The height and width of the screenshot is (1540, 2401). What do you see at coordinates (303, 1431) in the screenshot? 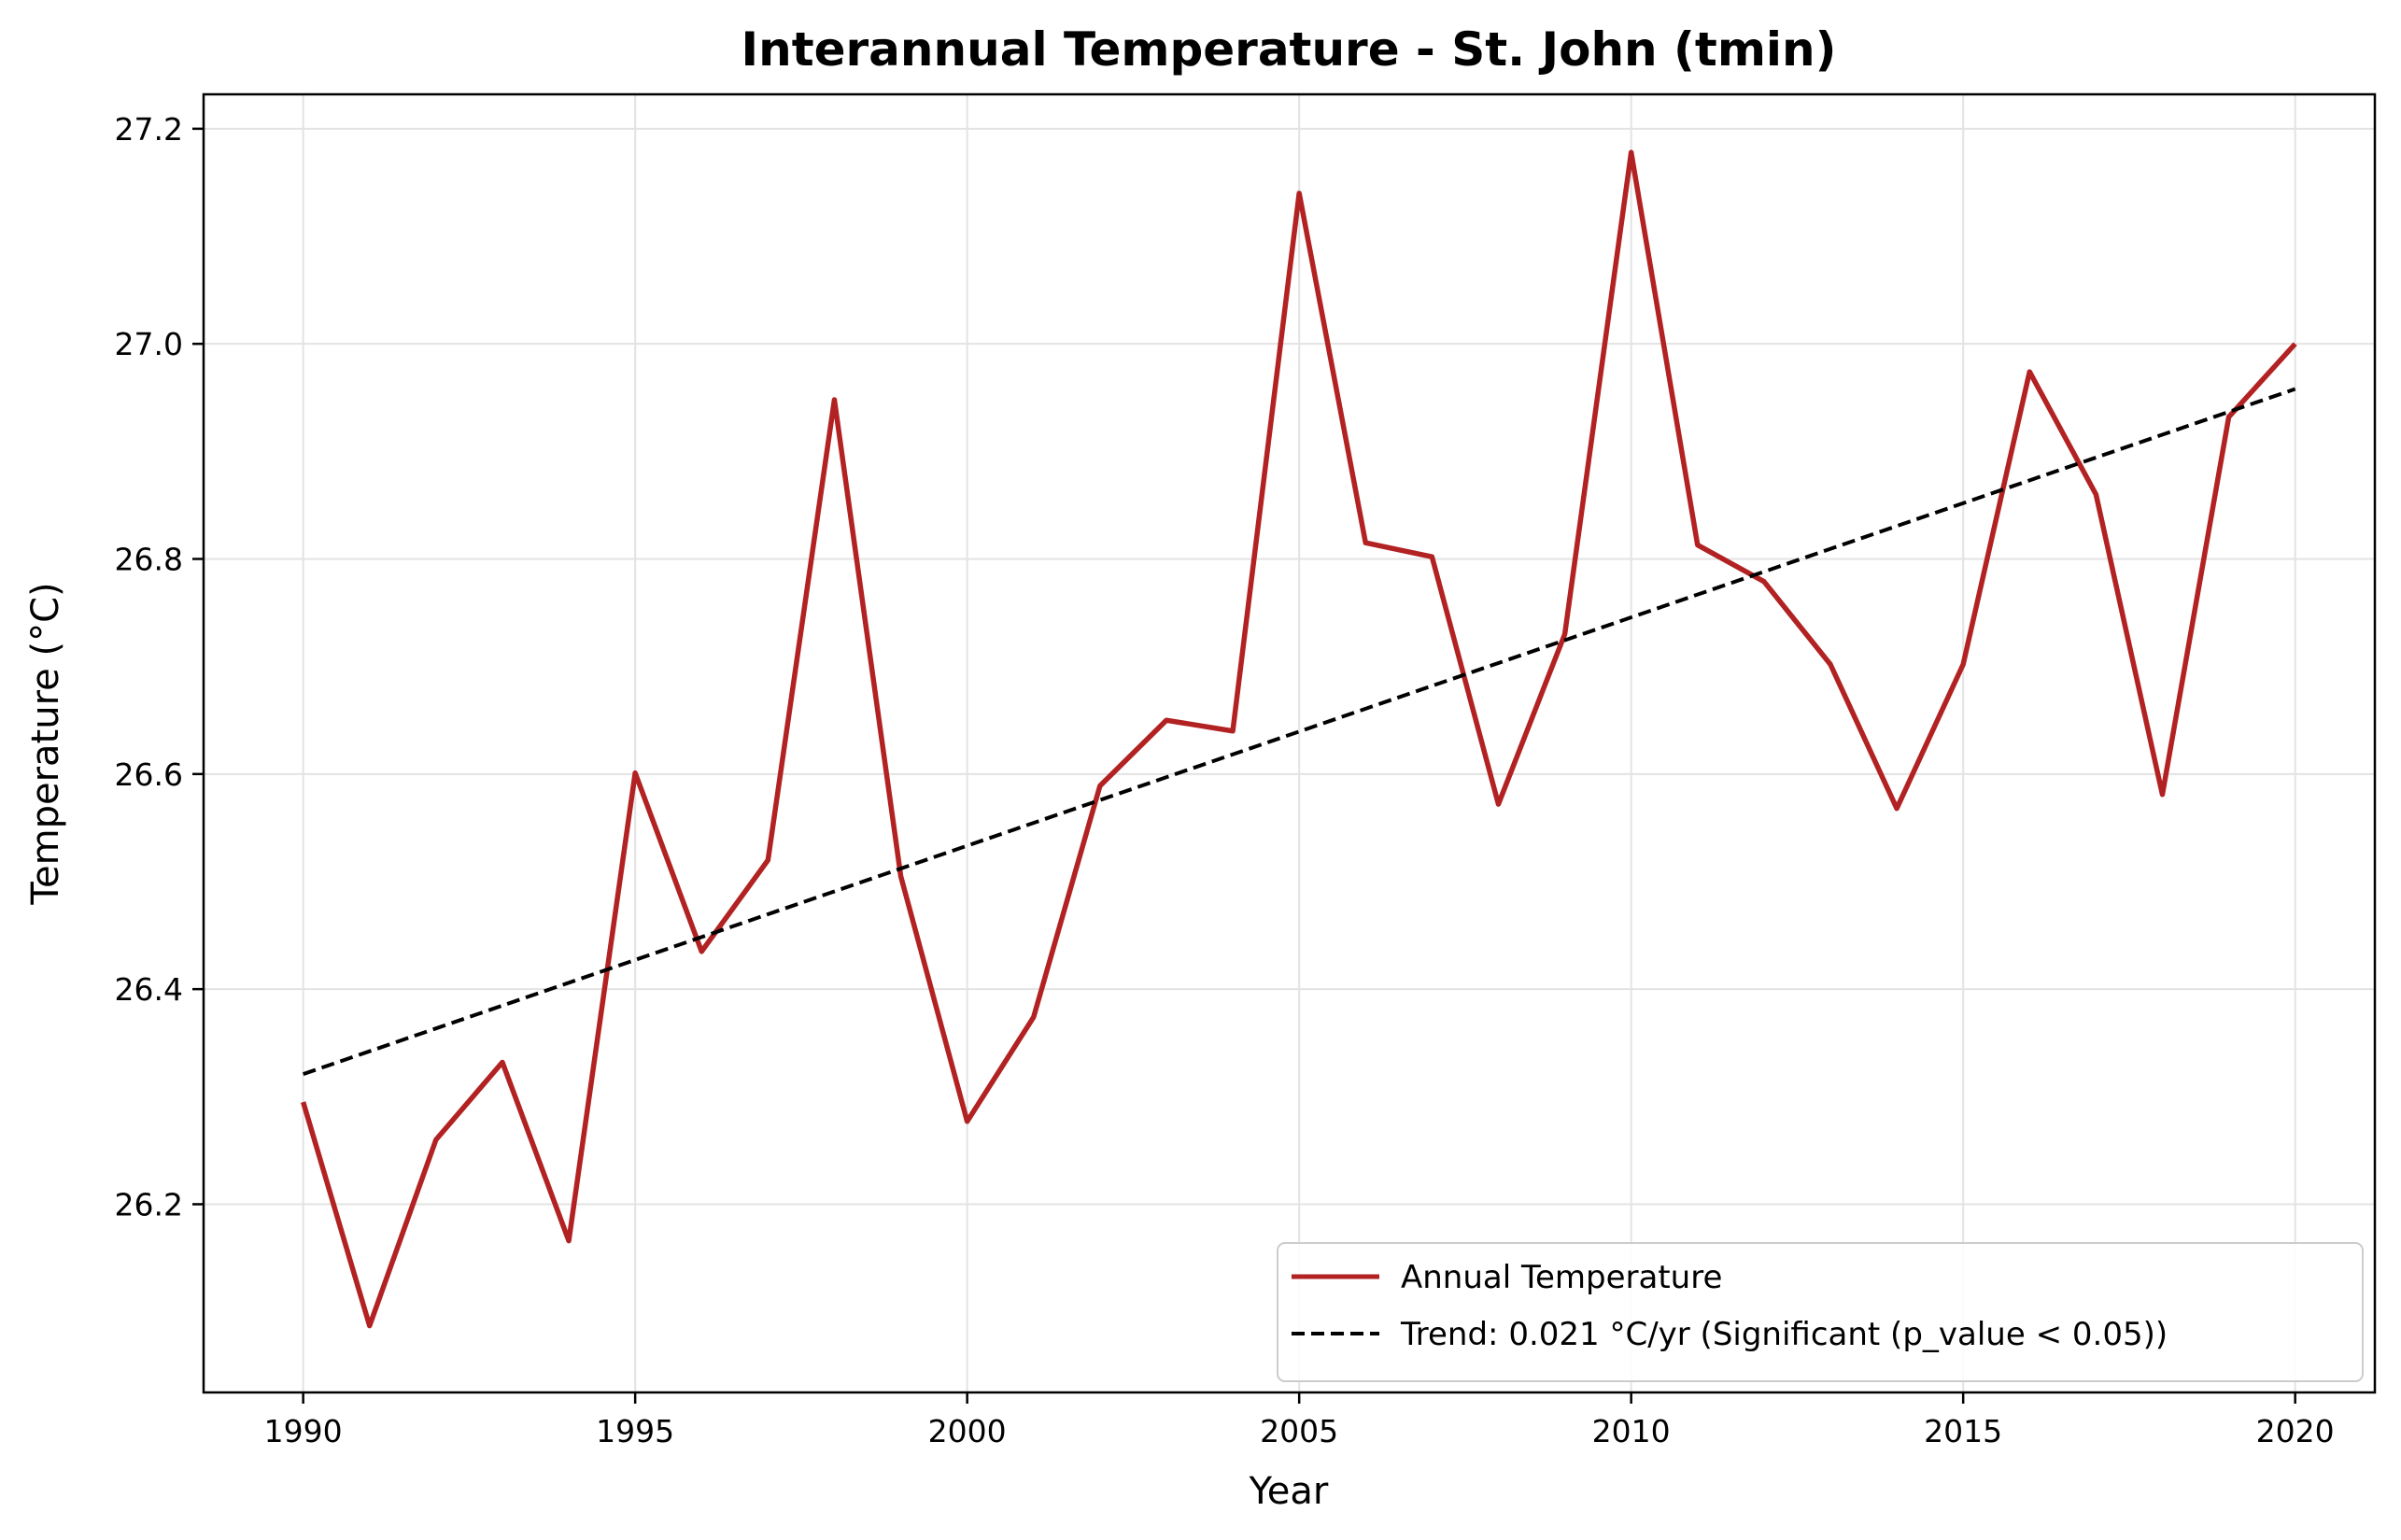
I see `x-tick-label: 1990` at bounding box center [303, 1431].